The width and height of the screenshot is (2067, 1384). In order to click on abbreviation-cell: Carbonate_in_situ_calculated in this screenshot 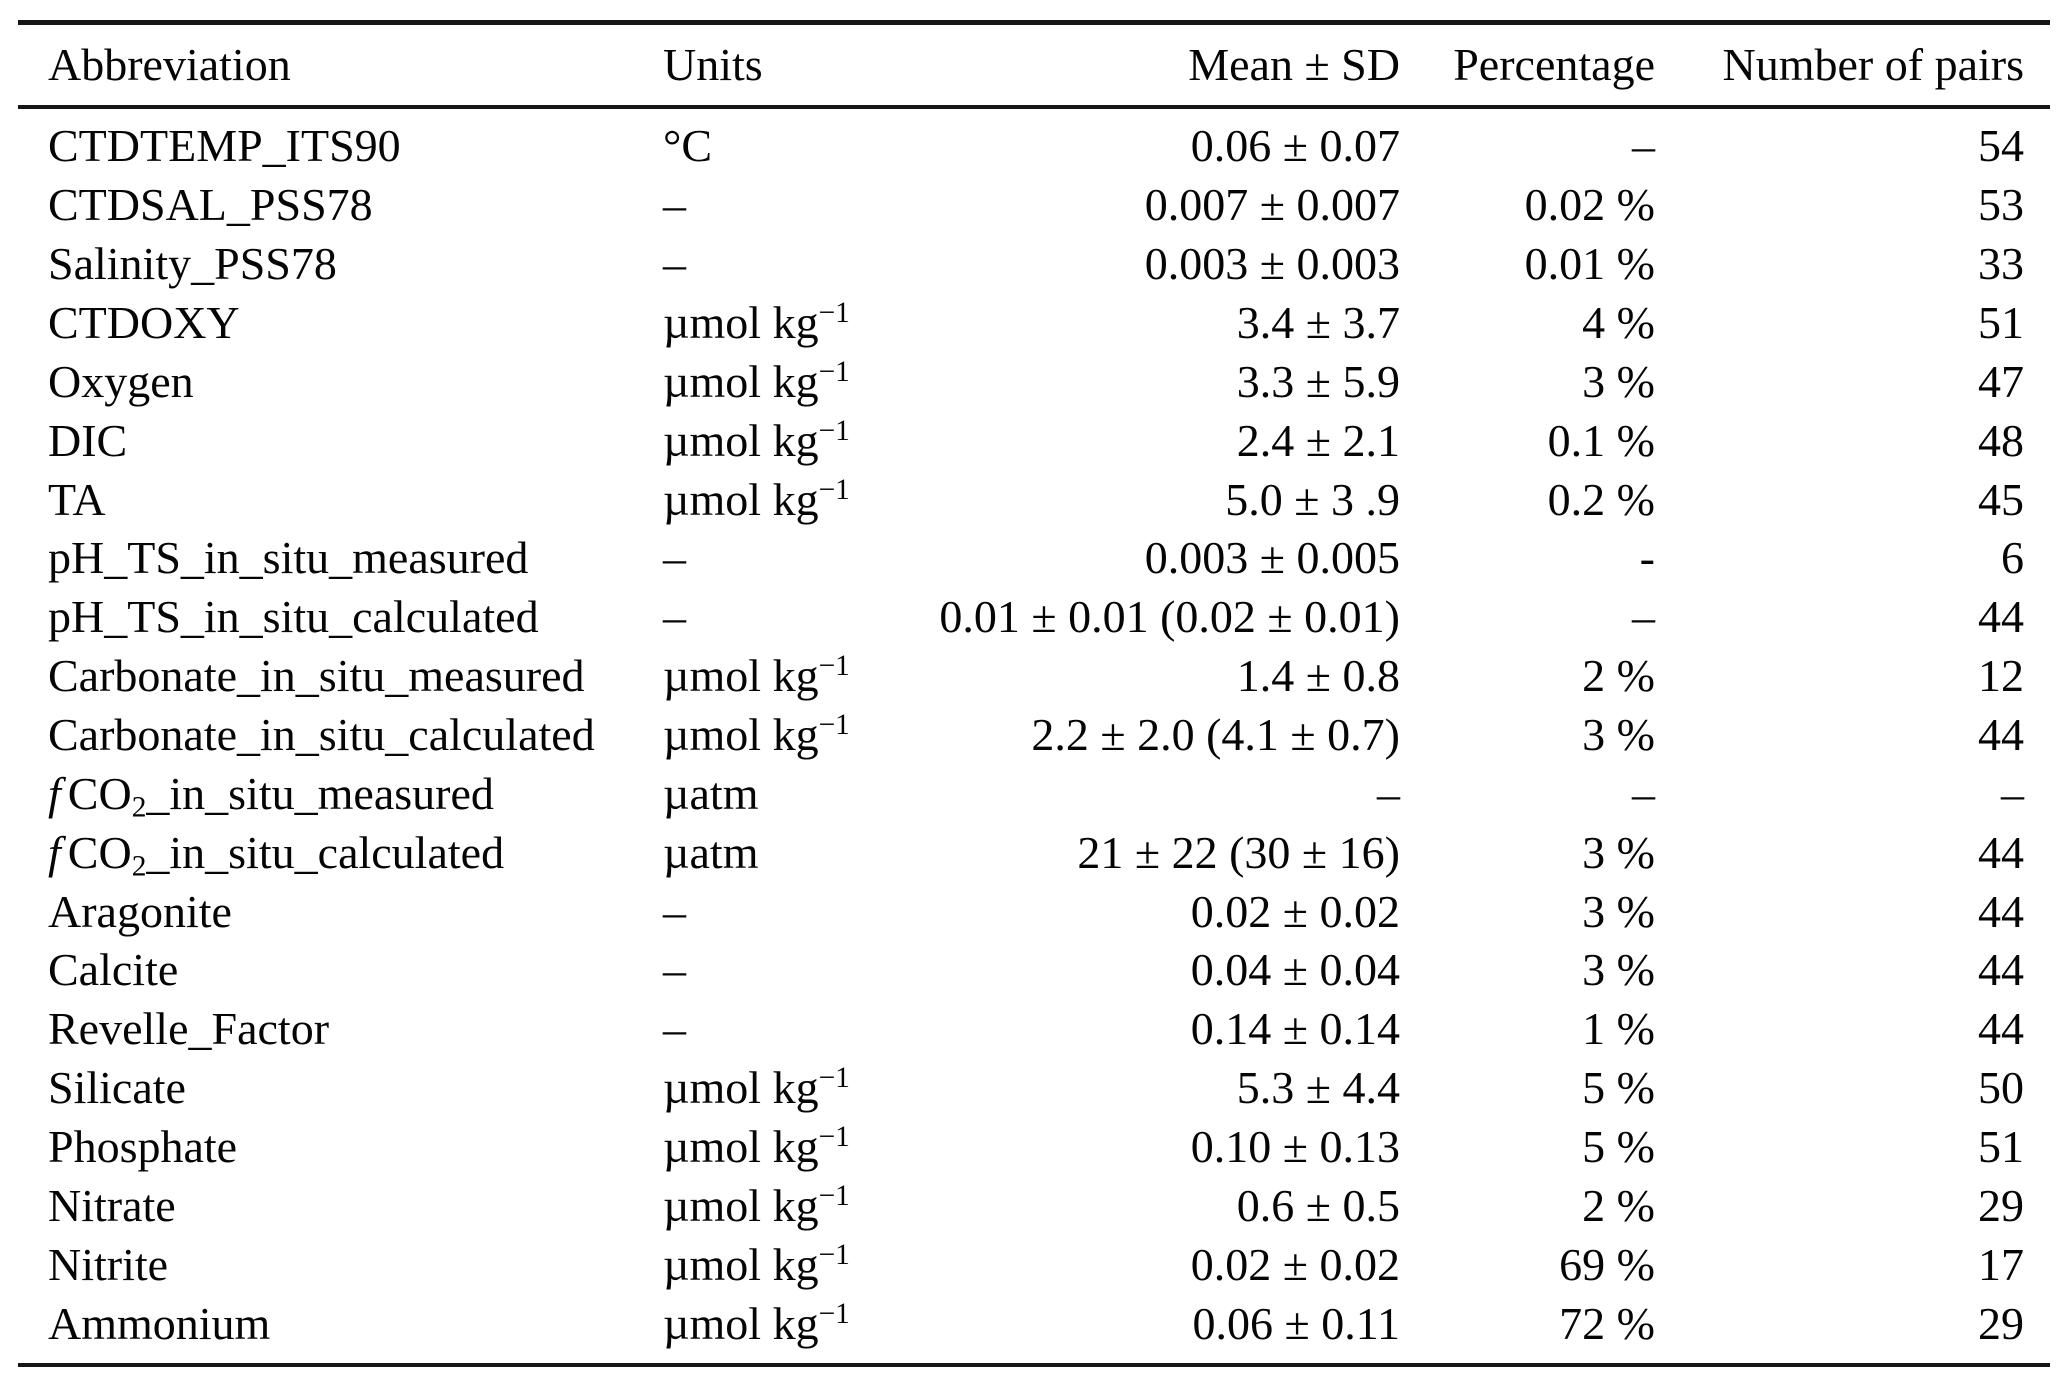, I will do `click(340, 734)`.